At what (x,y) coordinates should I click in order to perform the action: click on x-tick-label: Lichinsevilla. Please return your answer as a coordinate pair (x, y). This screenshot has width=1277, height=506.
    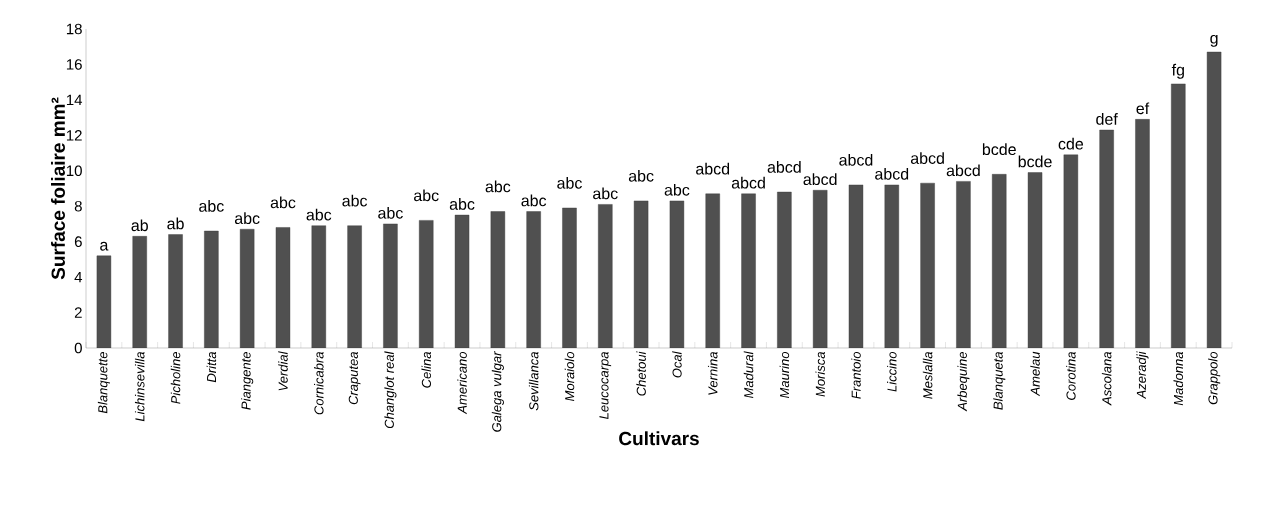
    Looking at the image, I should click on (139, 386).